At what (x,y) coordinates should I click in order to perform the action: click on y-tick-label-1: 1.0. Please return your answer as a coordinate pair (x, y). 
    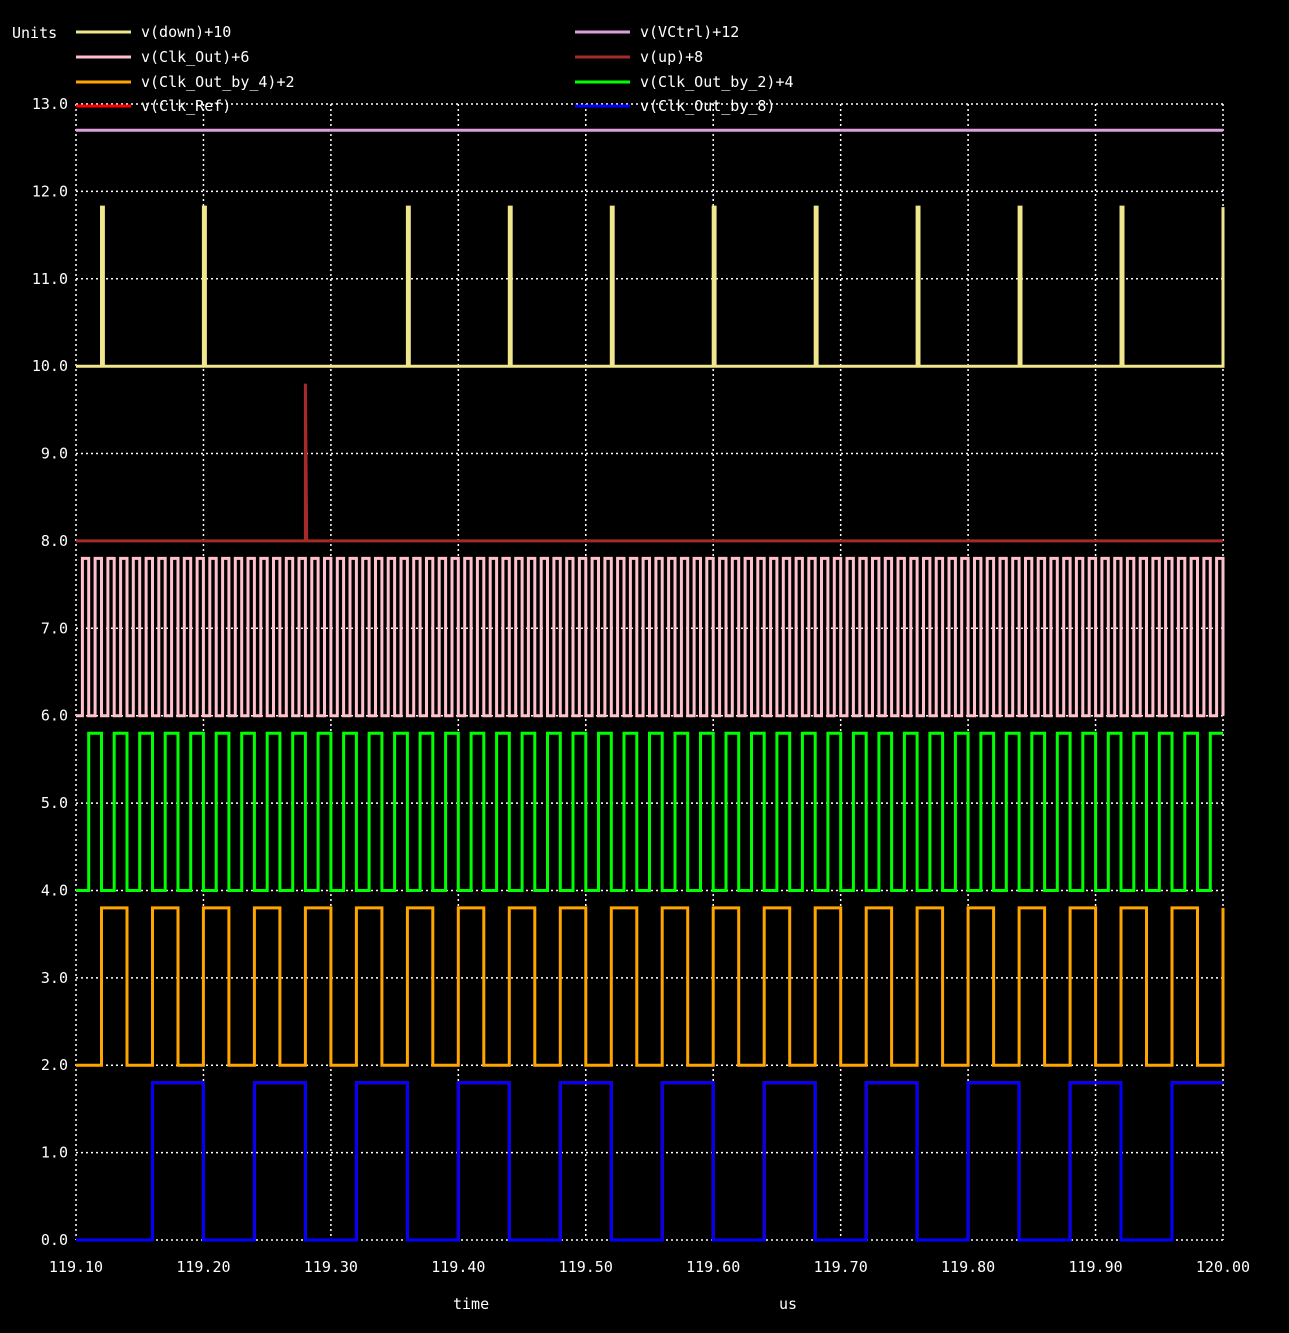
    Looking at the image, I should click on (54, 1153).